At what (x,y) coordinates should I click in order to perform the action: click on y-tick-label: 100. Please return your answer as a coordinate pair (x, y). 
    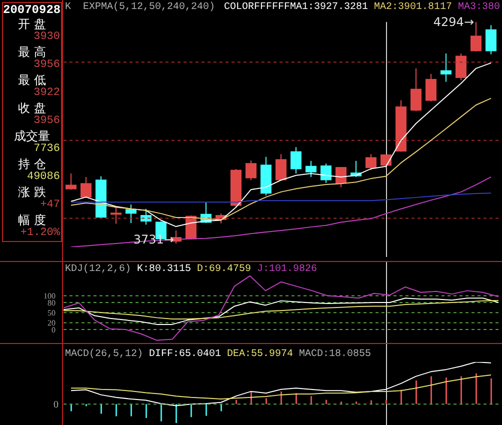
    Looking at the image, I should click on (50, 296).